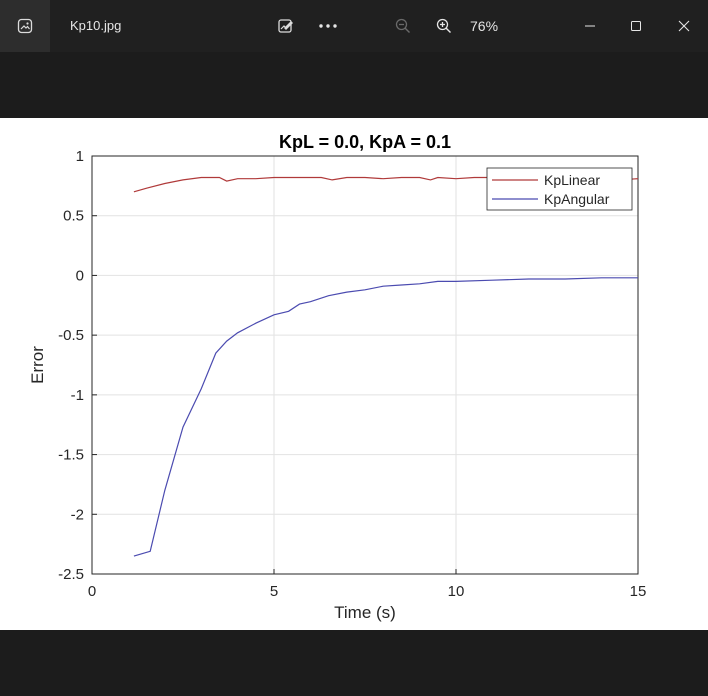 The height and width of the screenshot is (696, 708). I want to click on x-tick-label: 10, so click(456, 591).